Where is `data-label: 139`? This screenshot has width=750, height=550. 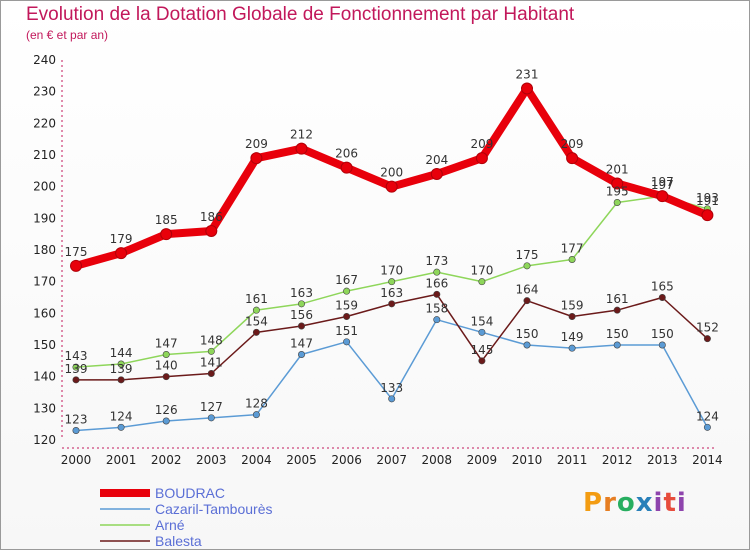 data-label: 139 is located at coordinates (76, 369).